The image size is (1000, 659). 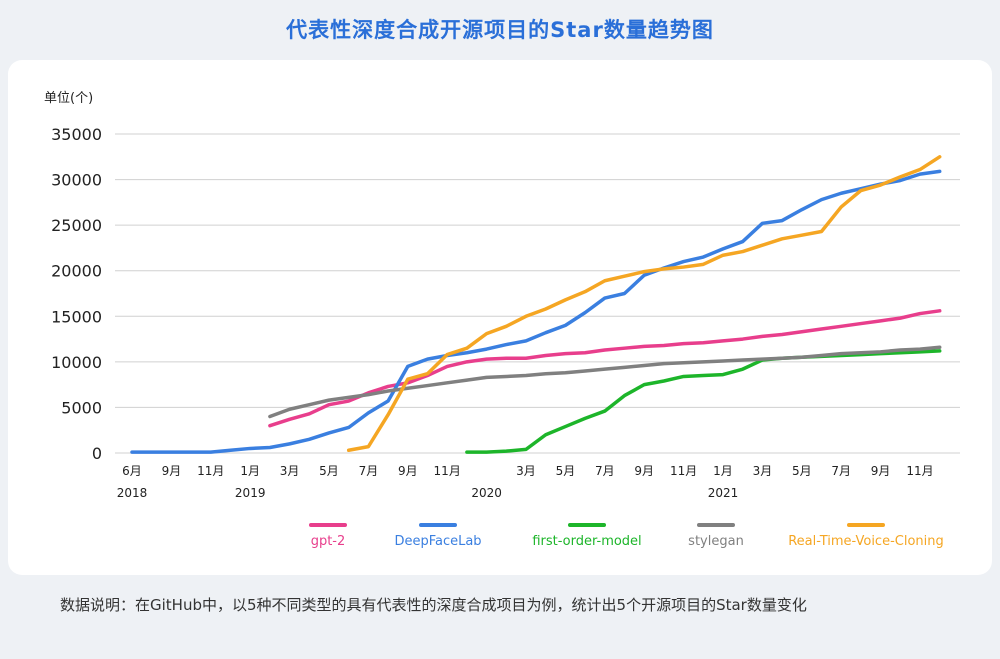 What do you see at coordinates (132, 493) in the screenshot?
I see `year-label: 2018` at bounding box center [132, 493].